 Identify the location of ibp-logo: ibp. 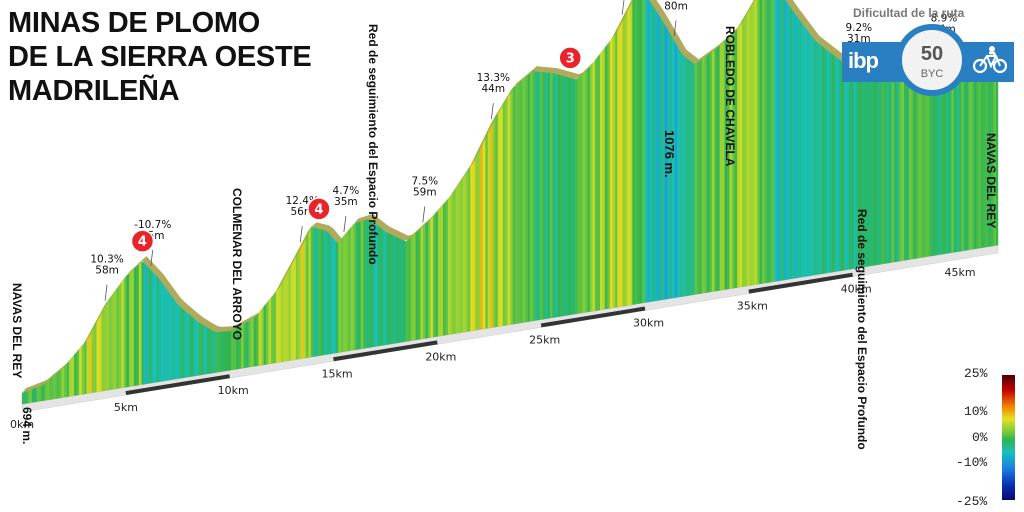
(863, 60).